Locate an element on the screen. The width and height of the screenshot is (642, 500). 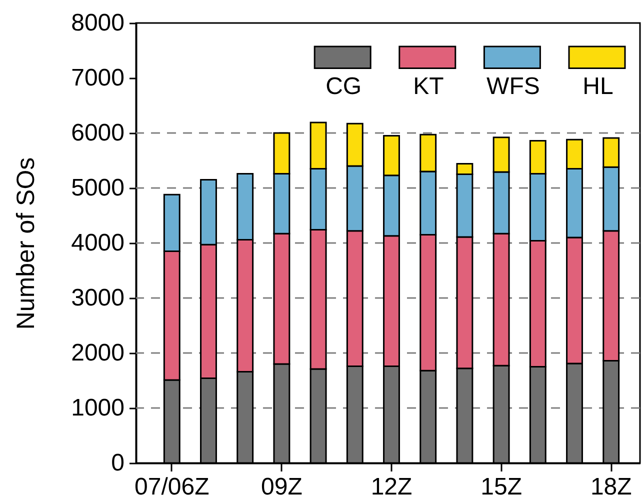
y-tick-label: 8000 is located at coordinates (97, 23).